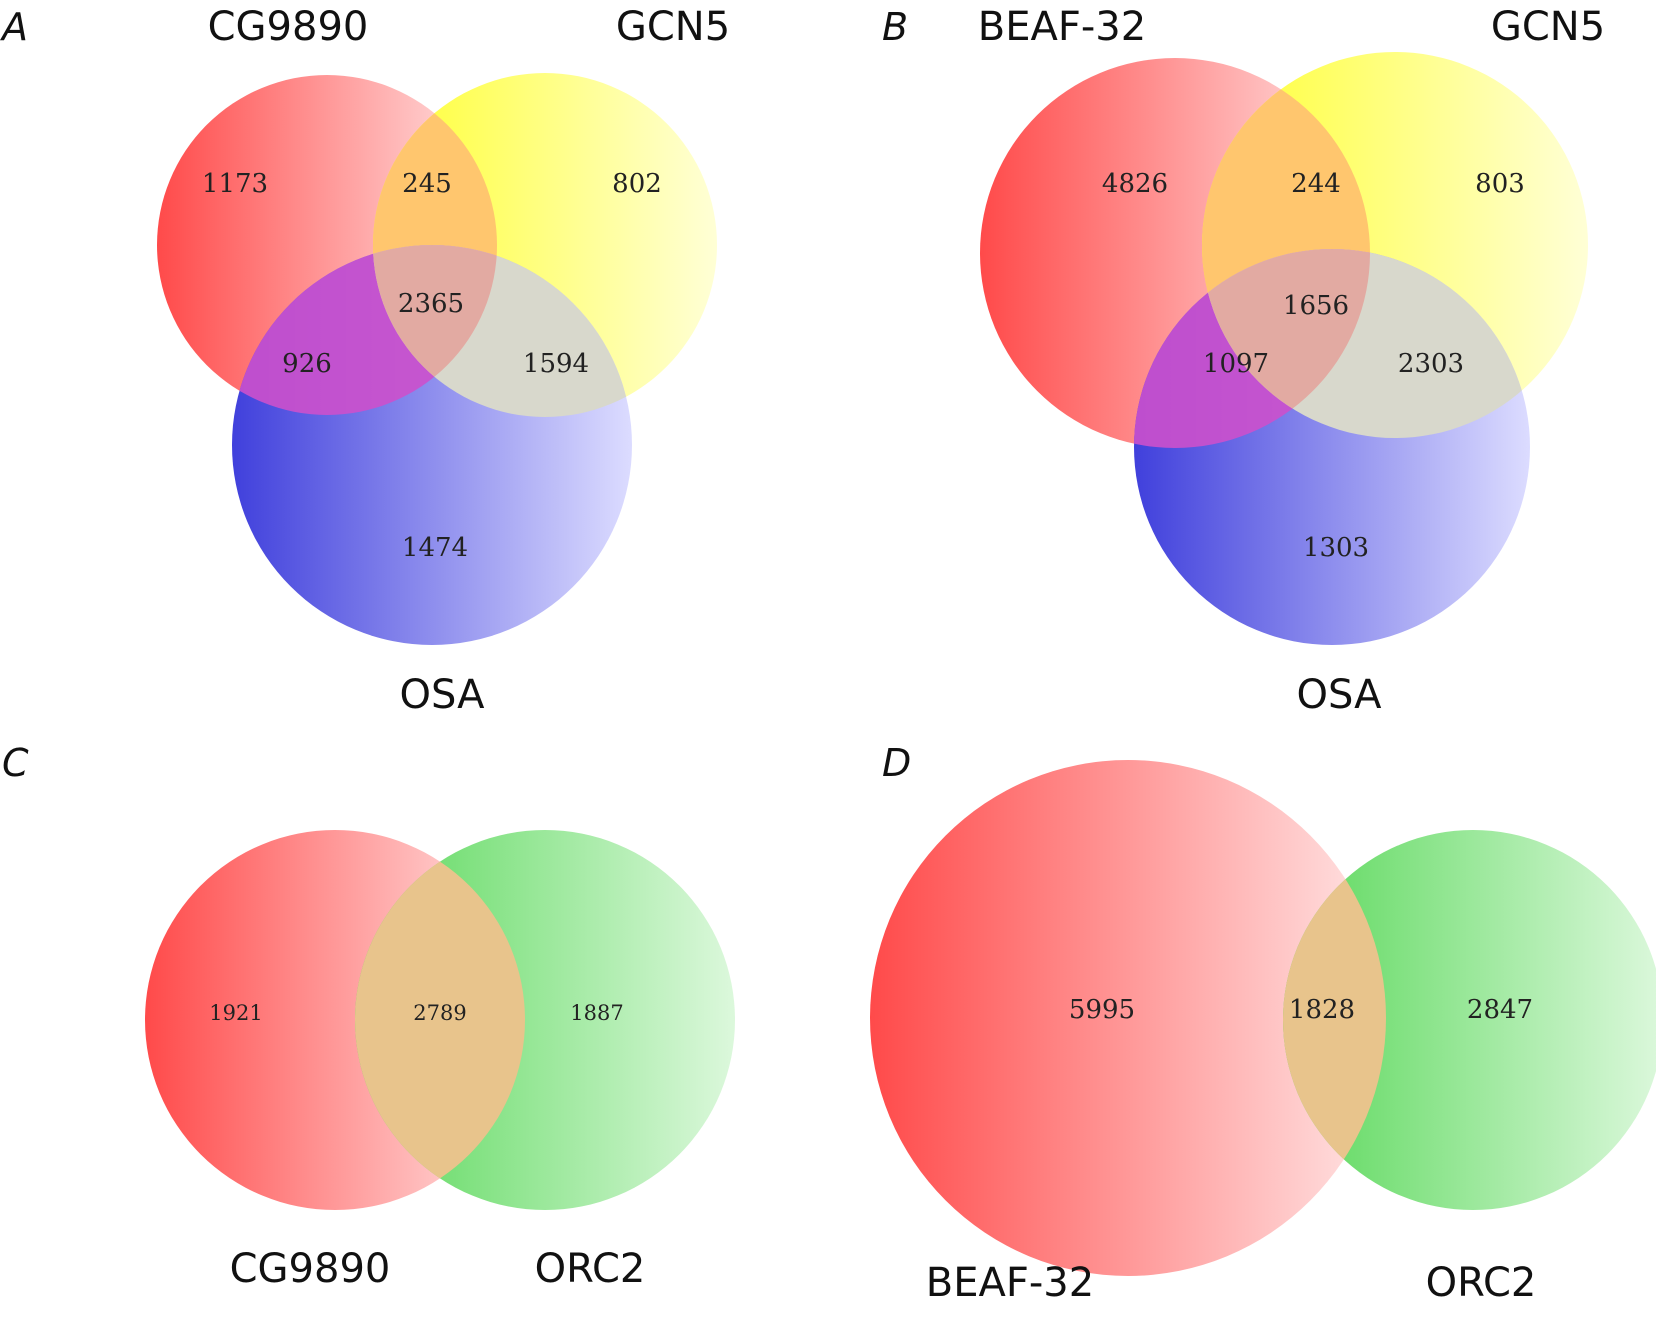 This screenshot has height=1324, width=1656. What do you see at coordinates (1431, 364) in the screenshot?
I see `count-gcn5-osa: 2303` at bounding box center [1431, 364].